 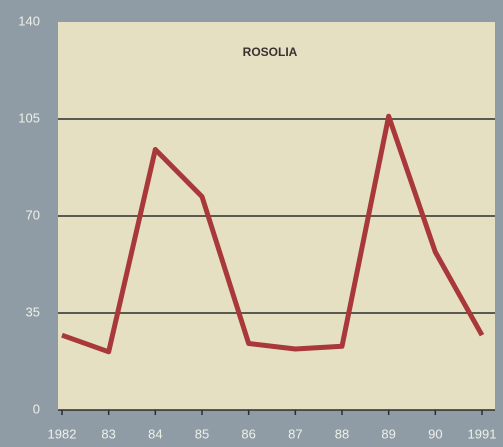 What do you see at coordinates (155, 433) in the screenshot?
I see `x-tick-label: 84` at bounding box center [155, 433].